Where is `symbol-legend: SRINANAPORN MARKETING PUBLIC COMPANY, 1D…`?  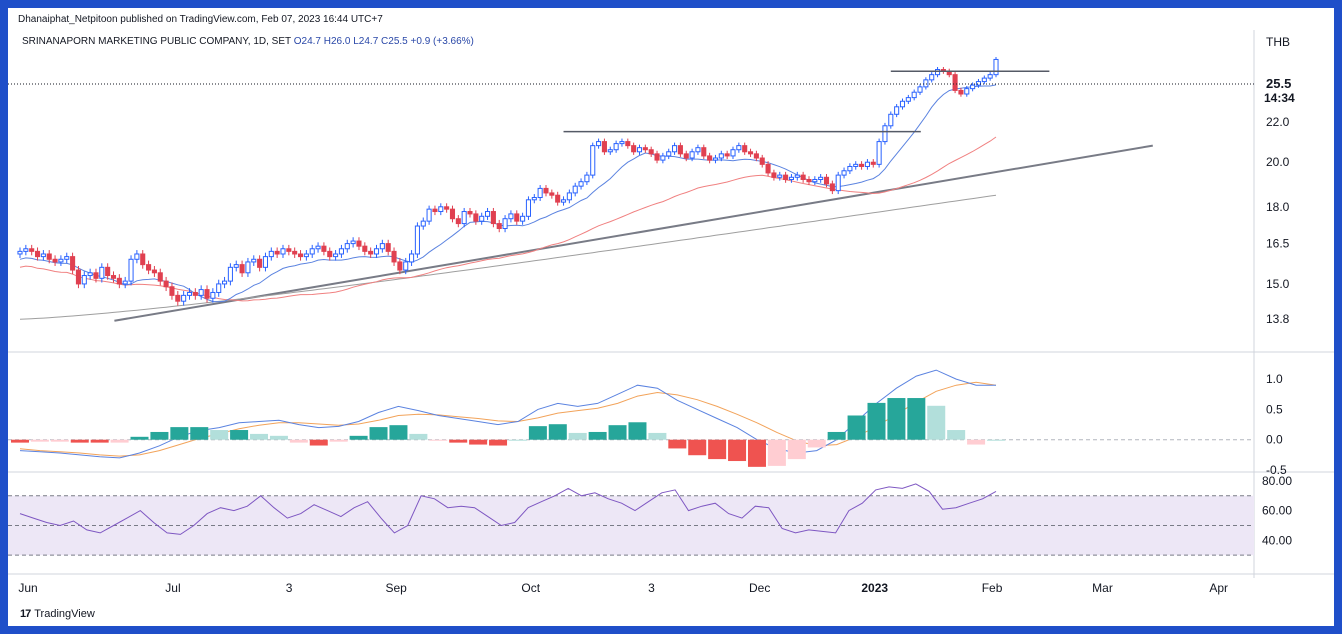
symbol-legend: SRINANAPORN MARKETING PUBLIC COMPANY, 1D… is located at coordinates (248, 41).